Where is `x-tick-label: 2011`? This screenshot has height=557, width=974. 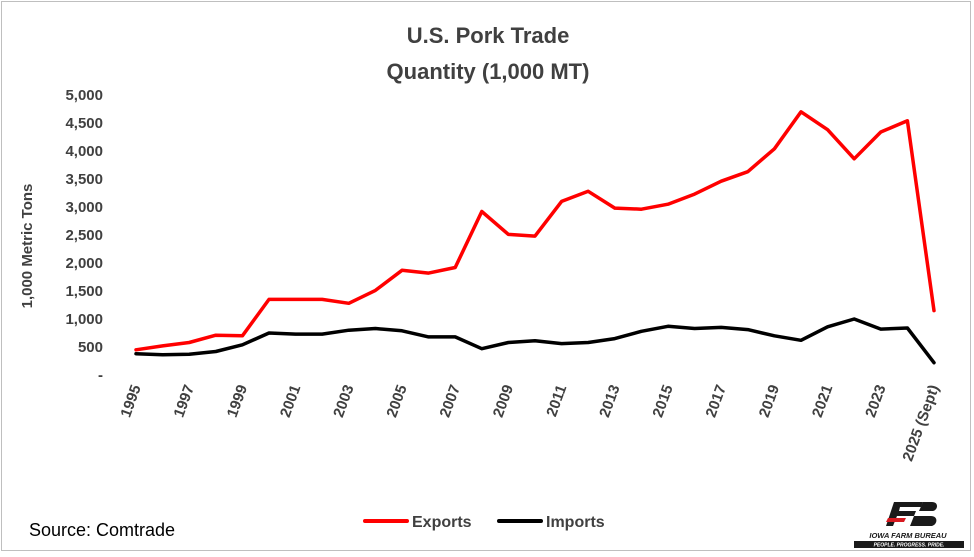
x-tick-label: 2011 is located at coordinates (556, 401).